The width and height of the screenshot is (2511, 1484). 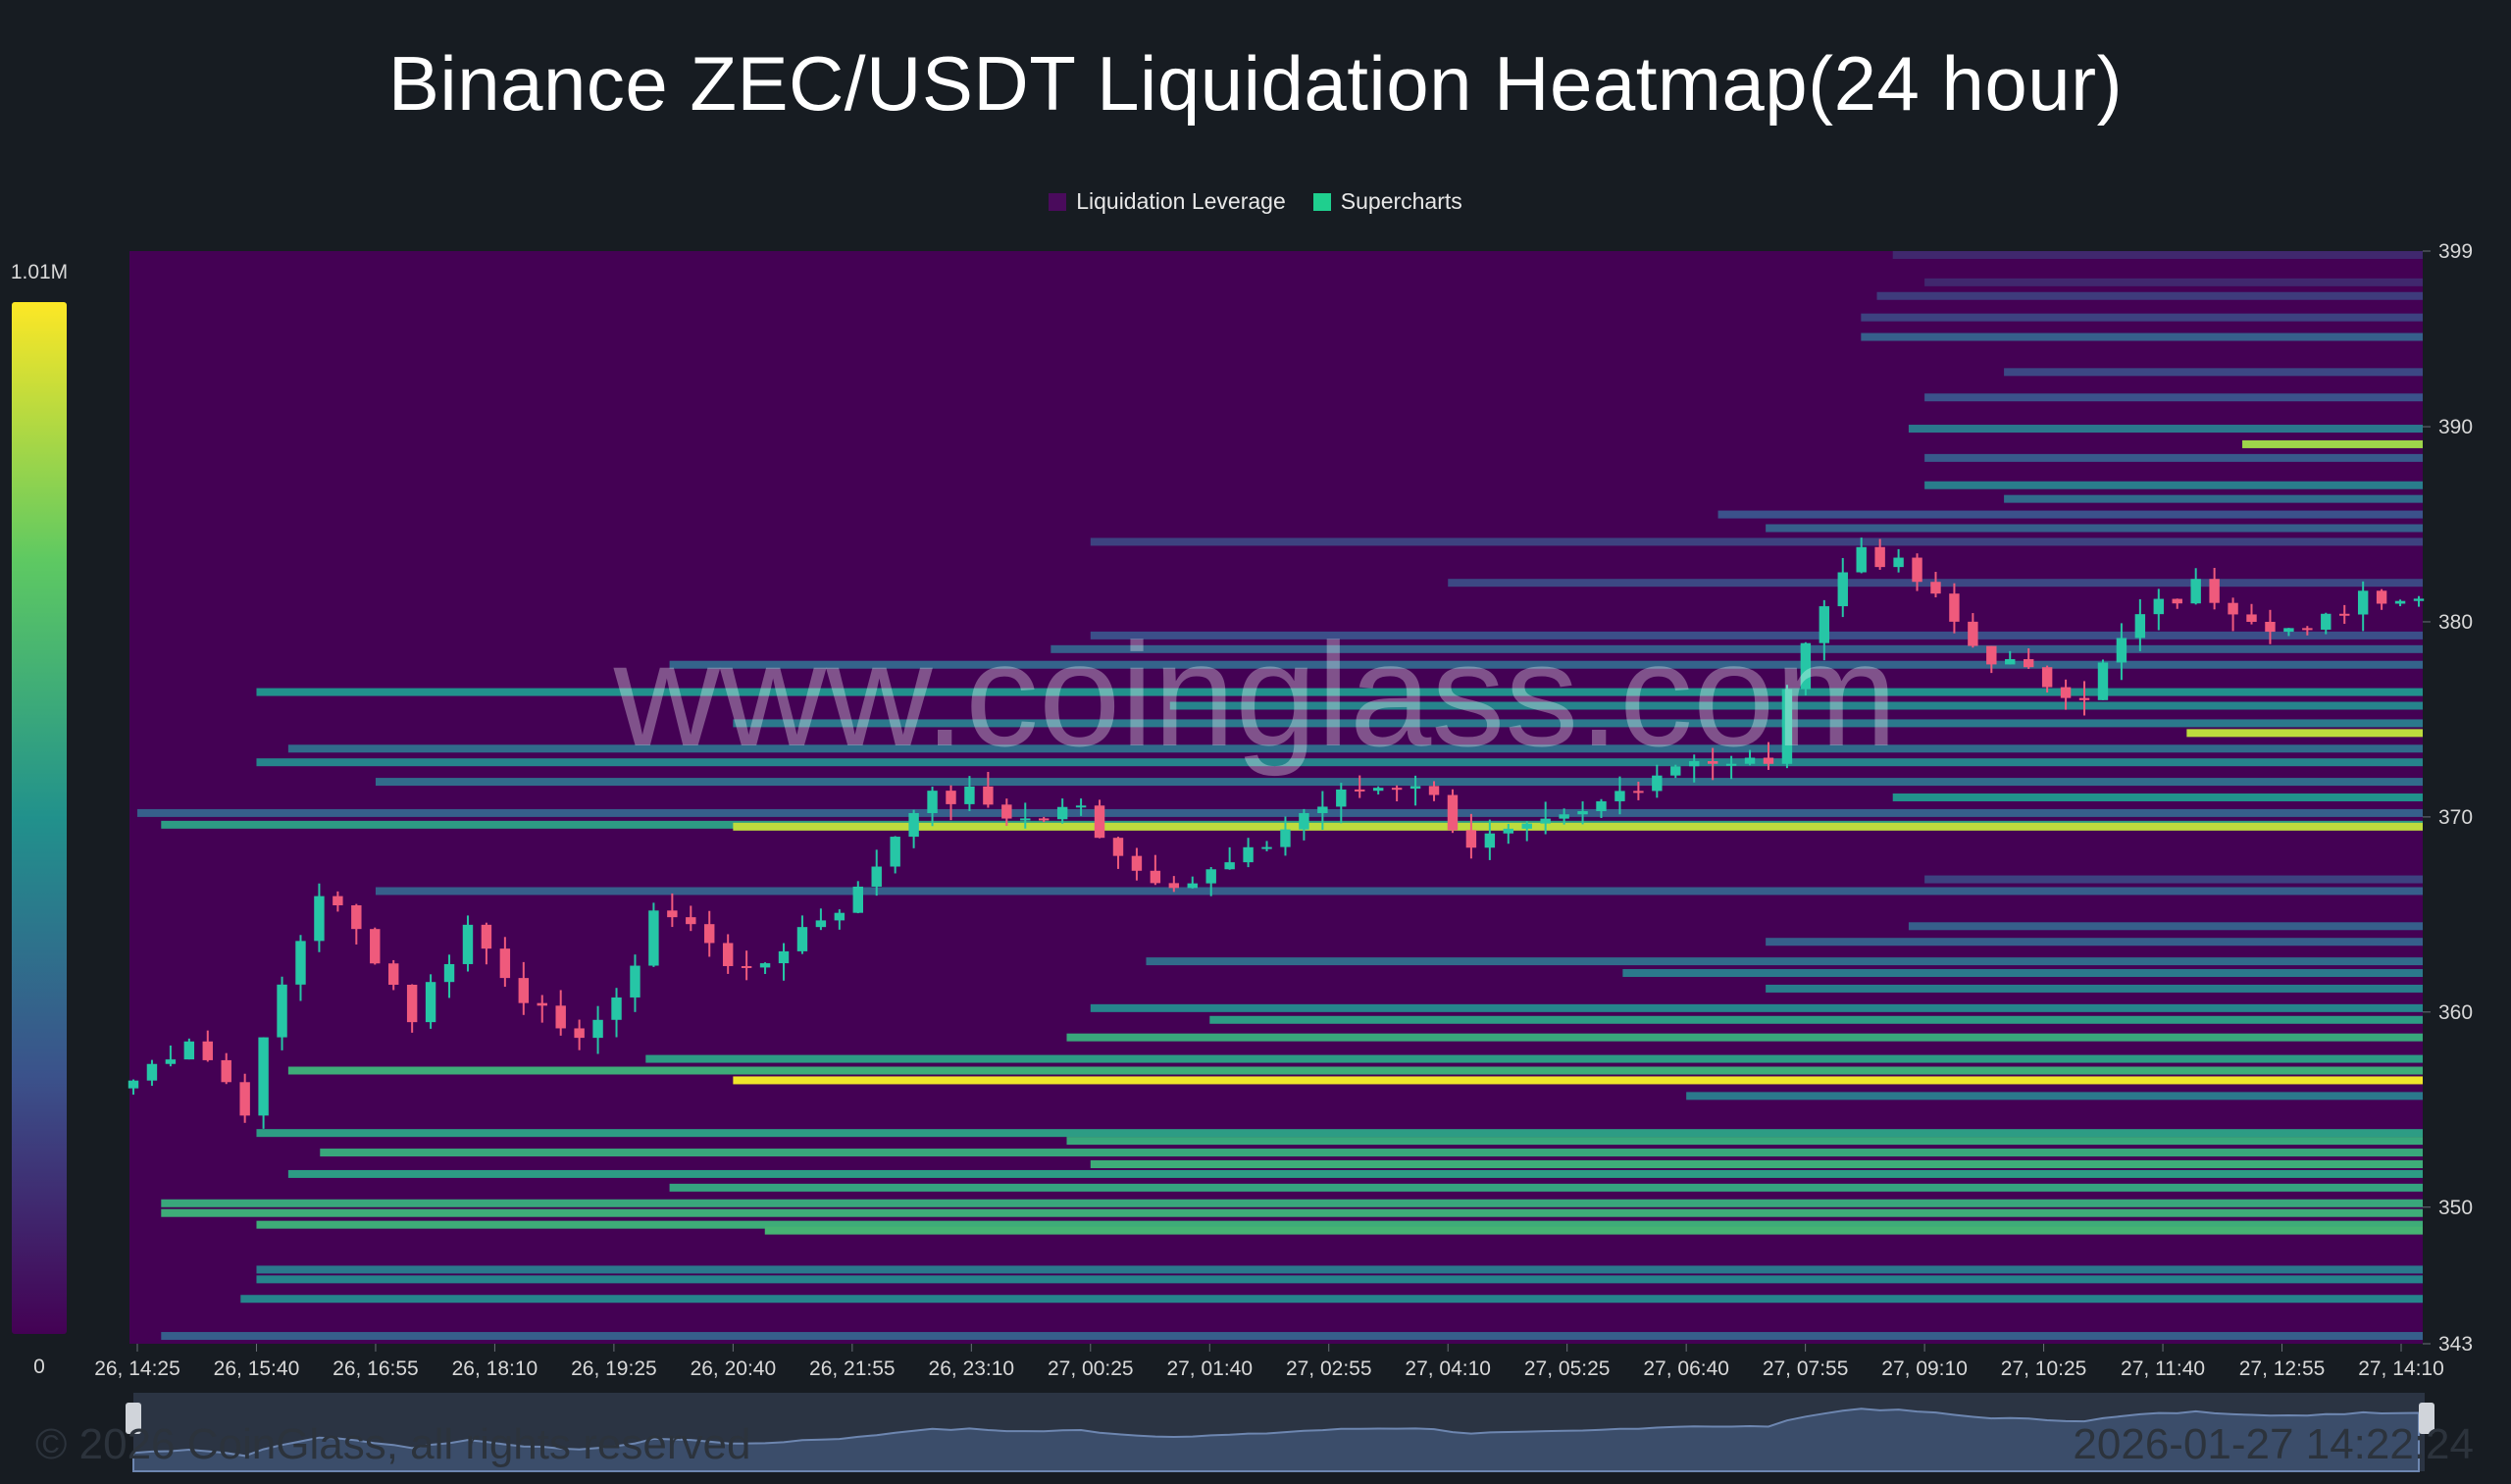 What do you see at coordinates (39, 818) in the screenshot?
I see `colorbar` at bounding box center [39, 818].